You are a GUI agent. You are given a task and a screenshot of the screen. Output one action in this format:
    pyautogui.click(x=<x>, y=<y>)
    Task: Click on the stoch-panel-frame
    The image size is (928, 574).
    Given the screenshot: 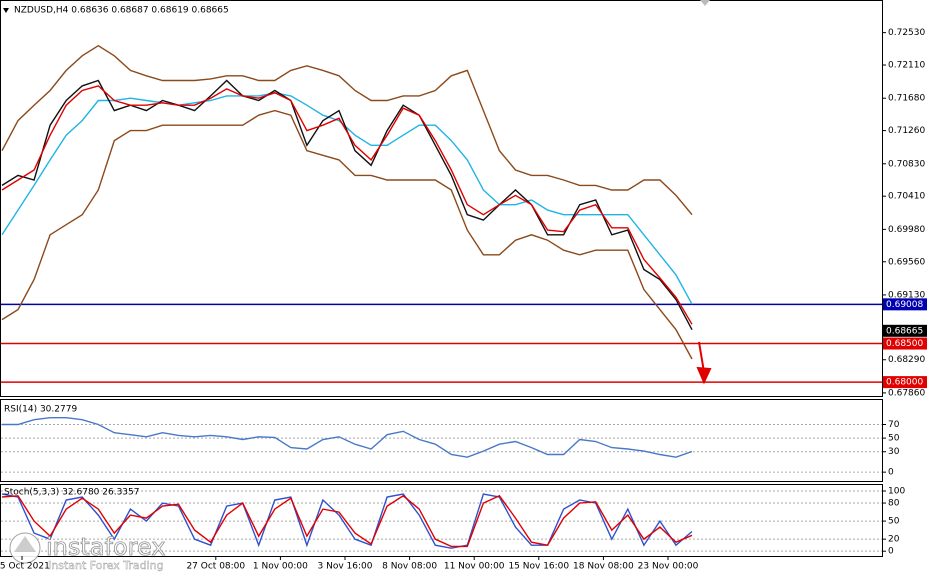 What is the action you would take?
    pyautogui.click(x=441, y=520)
    